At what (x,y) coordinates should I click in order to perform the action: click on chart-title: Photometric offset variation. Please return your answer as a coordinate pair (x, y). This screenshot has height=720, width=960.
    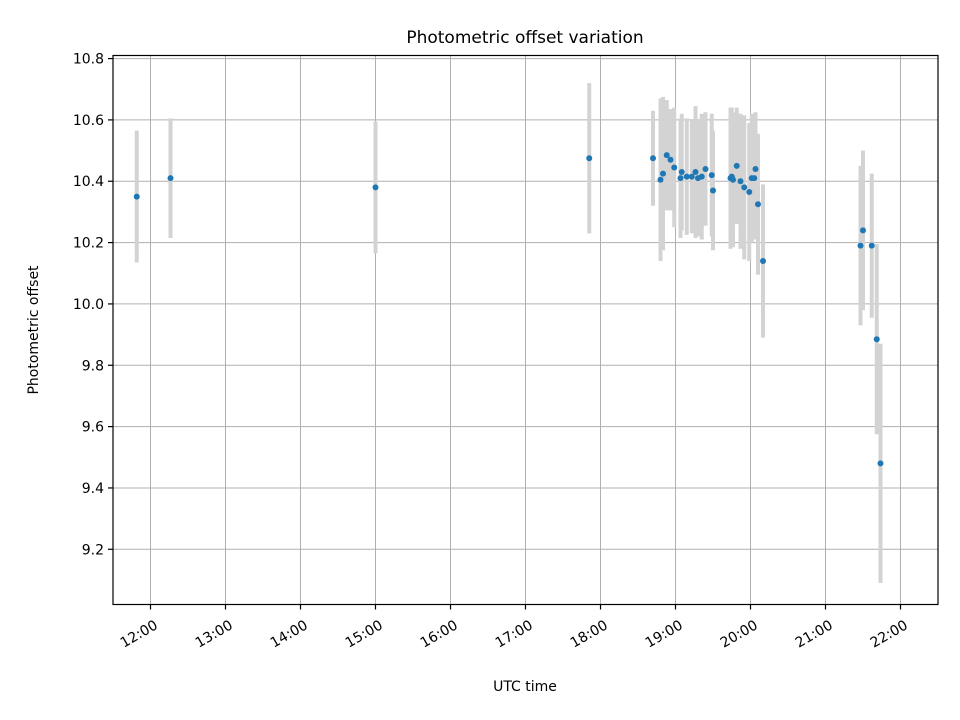
    Looking at the image, I should click on (524, 38).